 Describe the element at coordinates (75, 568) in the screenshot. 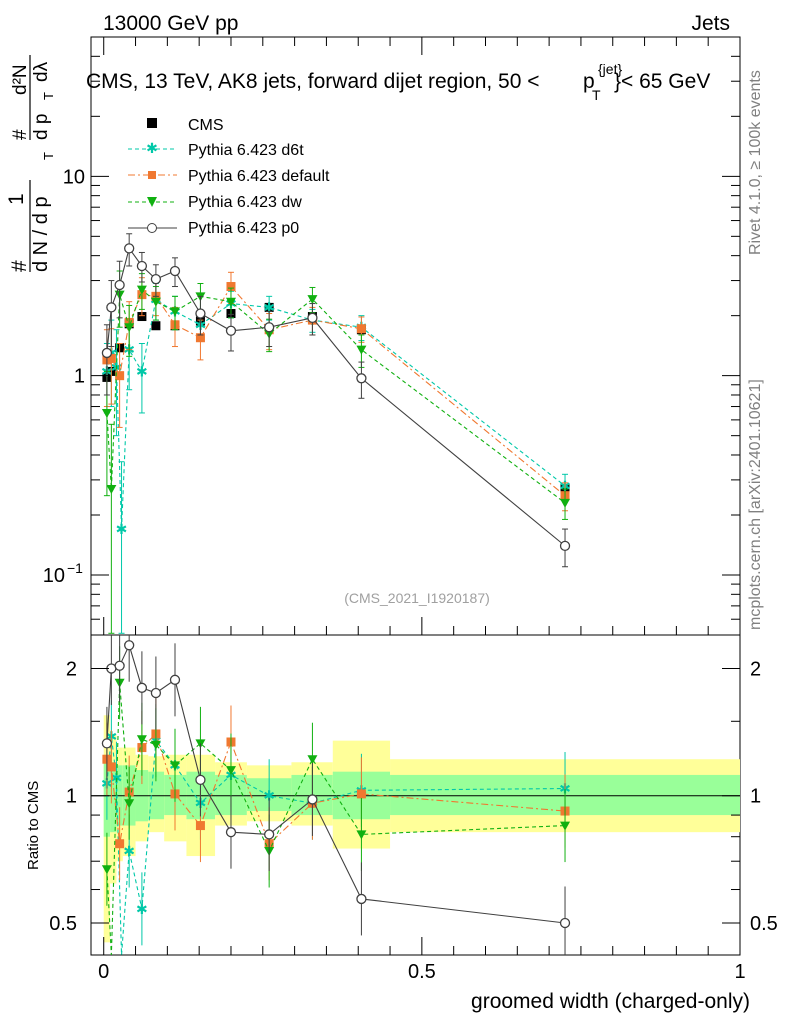

I see `y-tick-exponent: −1` at that location.